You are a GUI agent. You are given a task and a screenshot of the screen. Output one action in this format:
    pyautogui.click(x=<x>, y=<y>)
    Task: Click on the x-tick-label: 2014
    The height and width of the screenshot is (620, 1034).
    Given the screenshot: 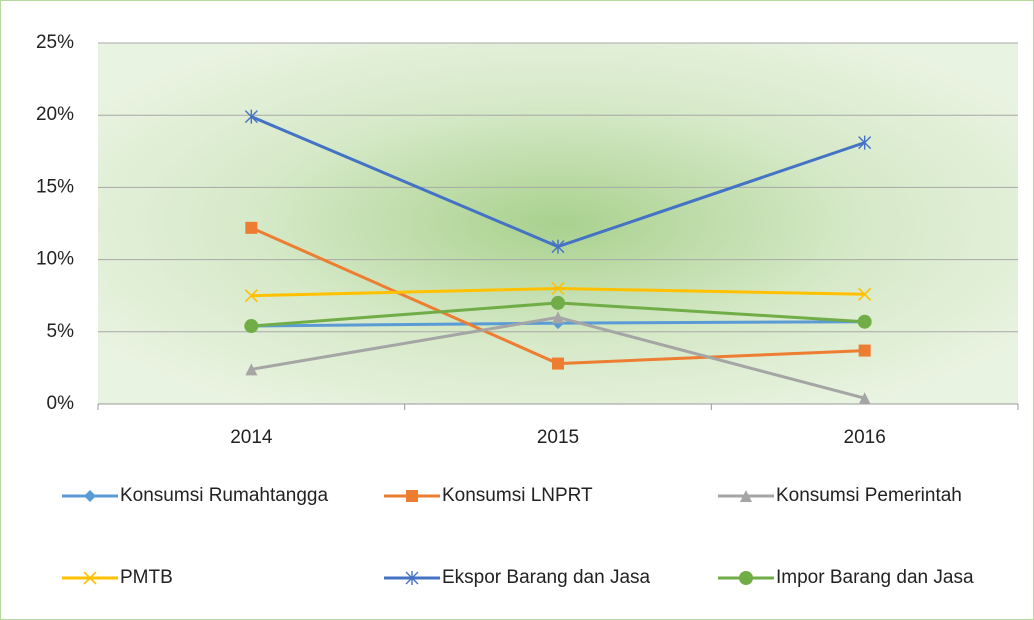 What is the action you would take?
    pyautogui.click(x=251, y=437)
    